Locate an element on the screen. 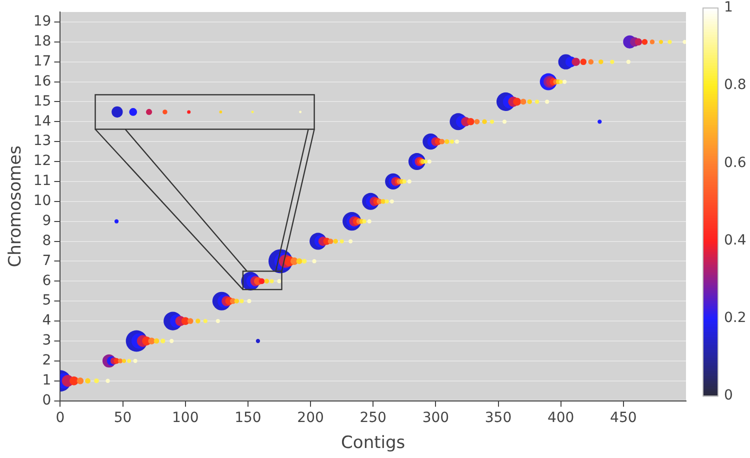 This screenshot has width=750, height=458. y-tick-label: 15 is located at coordinates (42, 101).